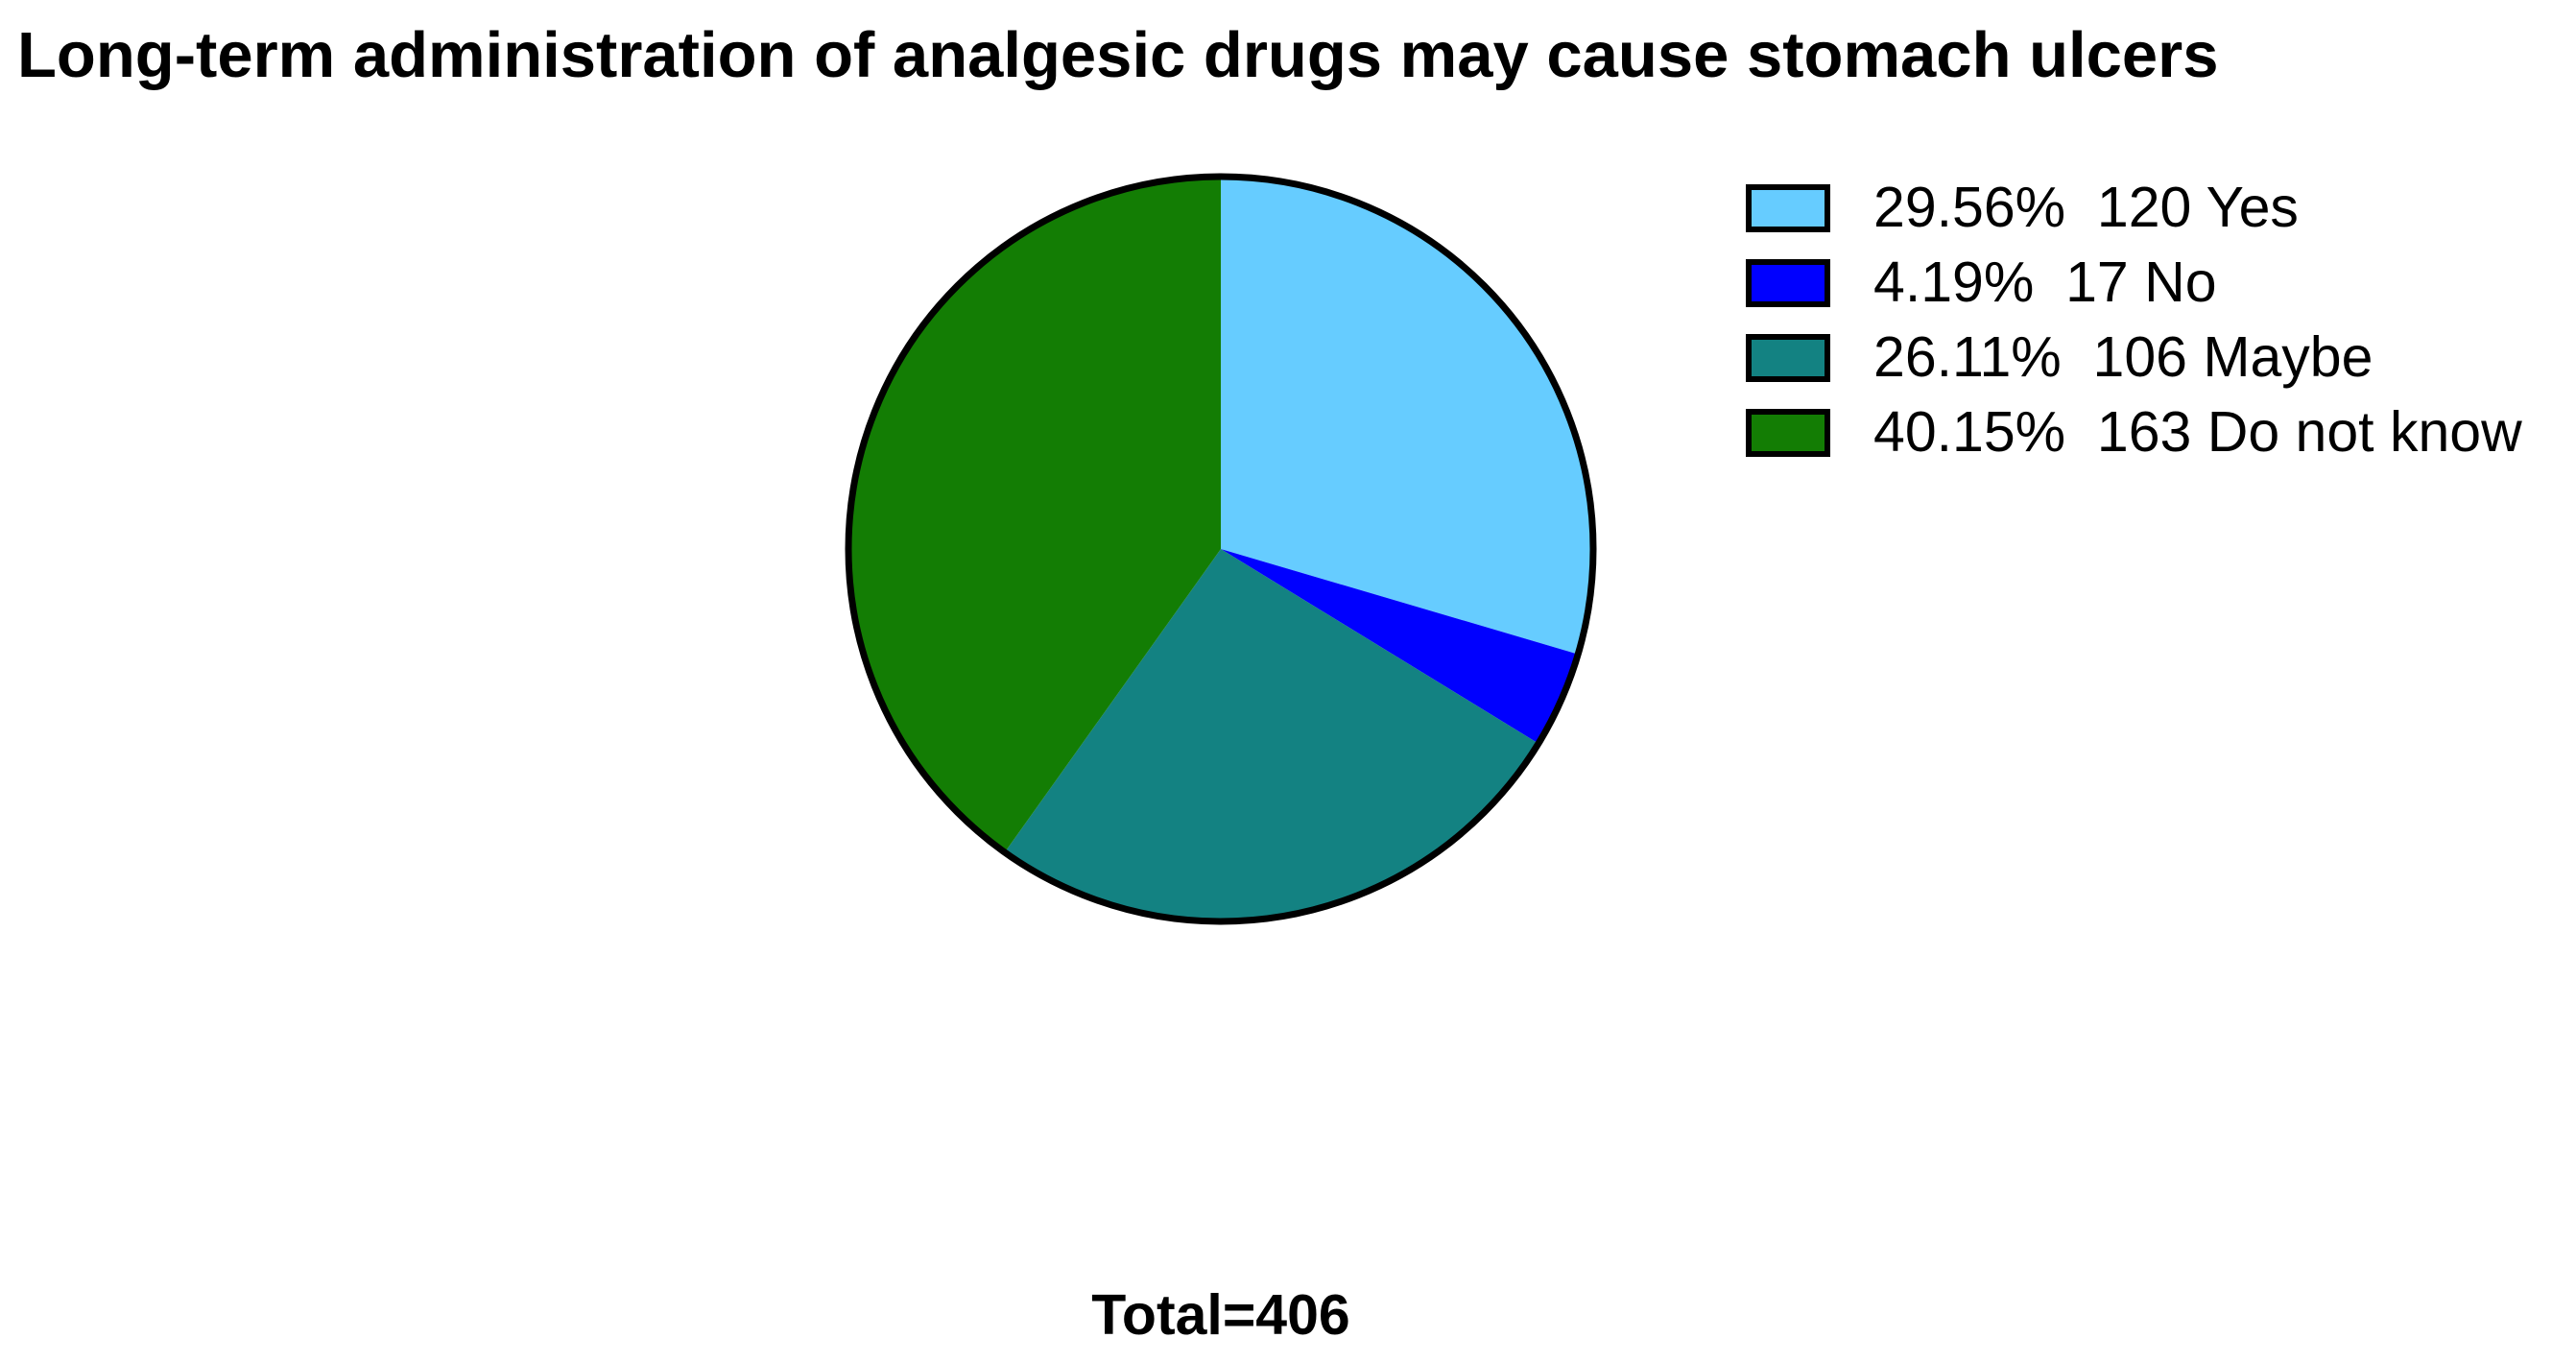  I want to click on legend-label-do-not-know: 40.15% 163 Do not know, so click(2197, 432).